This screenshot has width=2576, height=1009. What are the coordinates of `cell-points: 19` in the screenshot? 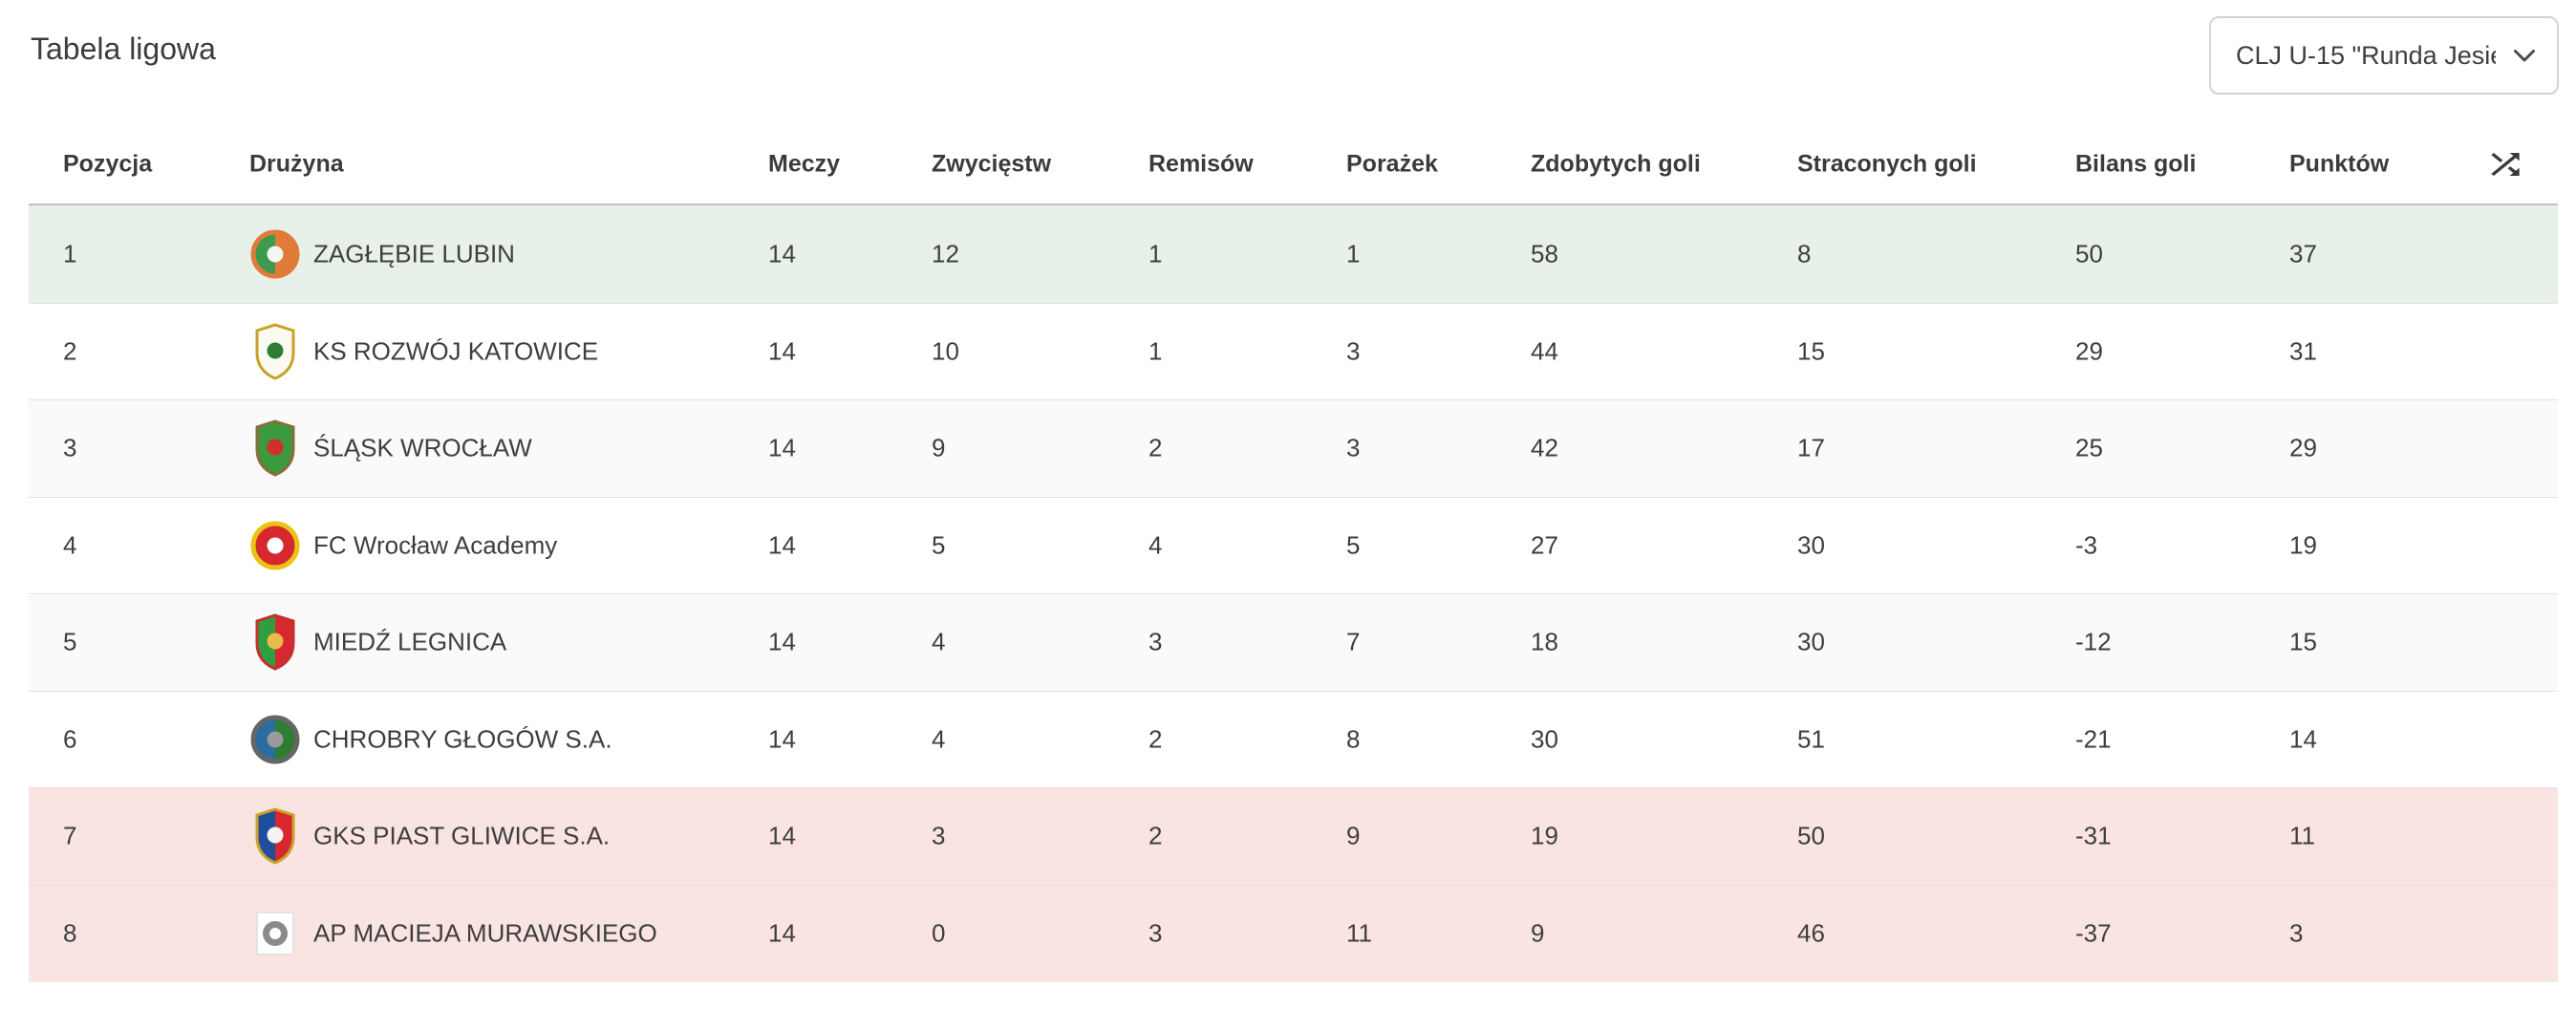 It's located at (2303, 545).